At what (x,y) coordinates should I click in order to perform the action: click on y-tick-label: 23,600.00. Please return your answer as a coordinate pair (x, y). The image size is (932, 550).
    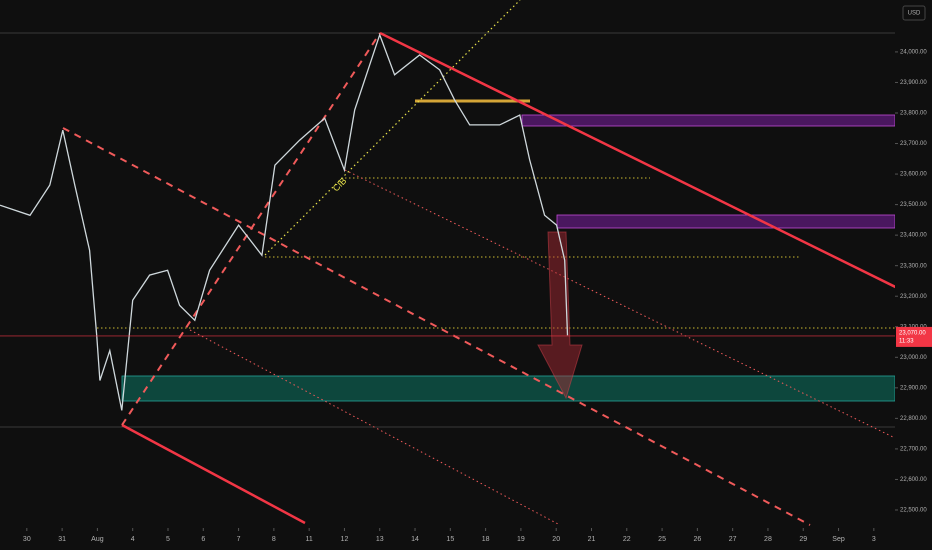
    Looking at the image, I should click on (913, 175).